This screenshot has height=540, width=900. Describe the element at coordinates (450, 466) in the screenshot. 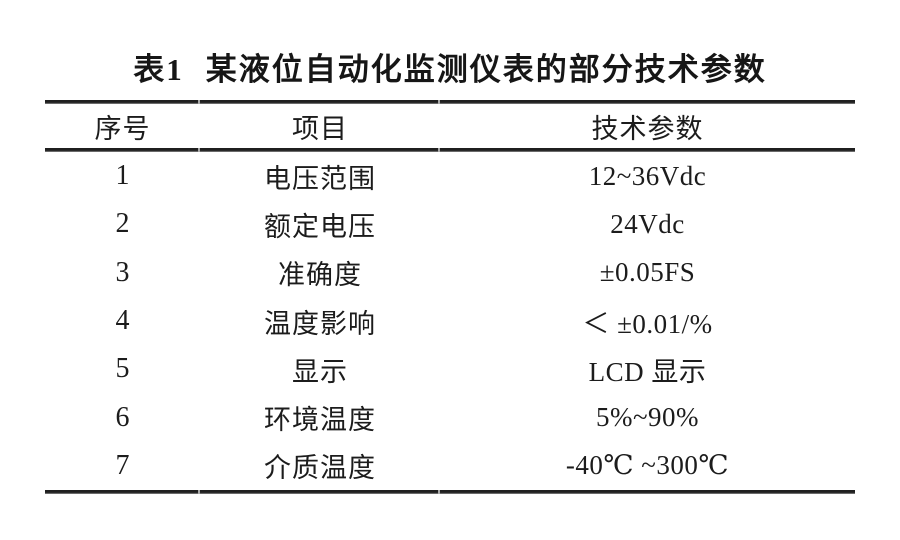

I see `table-row: 7 介质温度 -40℃ ~300℃` at that location.